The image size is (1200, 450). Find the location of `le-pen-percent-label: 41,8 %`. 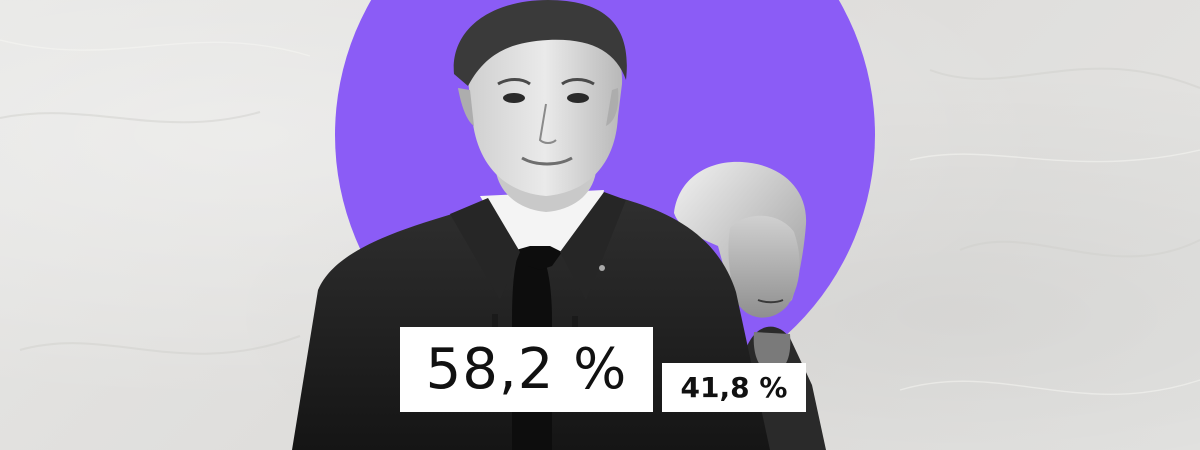

le-pen-percent-label: 41,8 % is located at coordinates (734, 387).